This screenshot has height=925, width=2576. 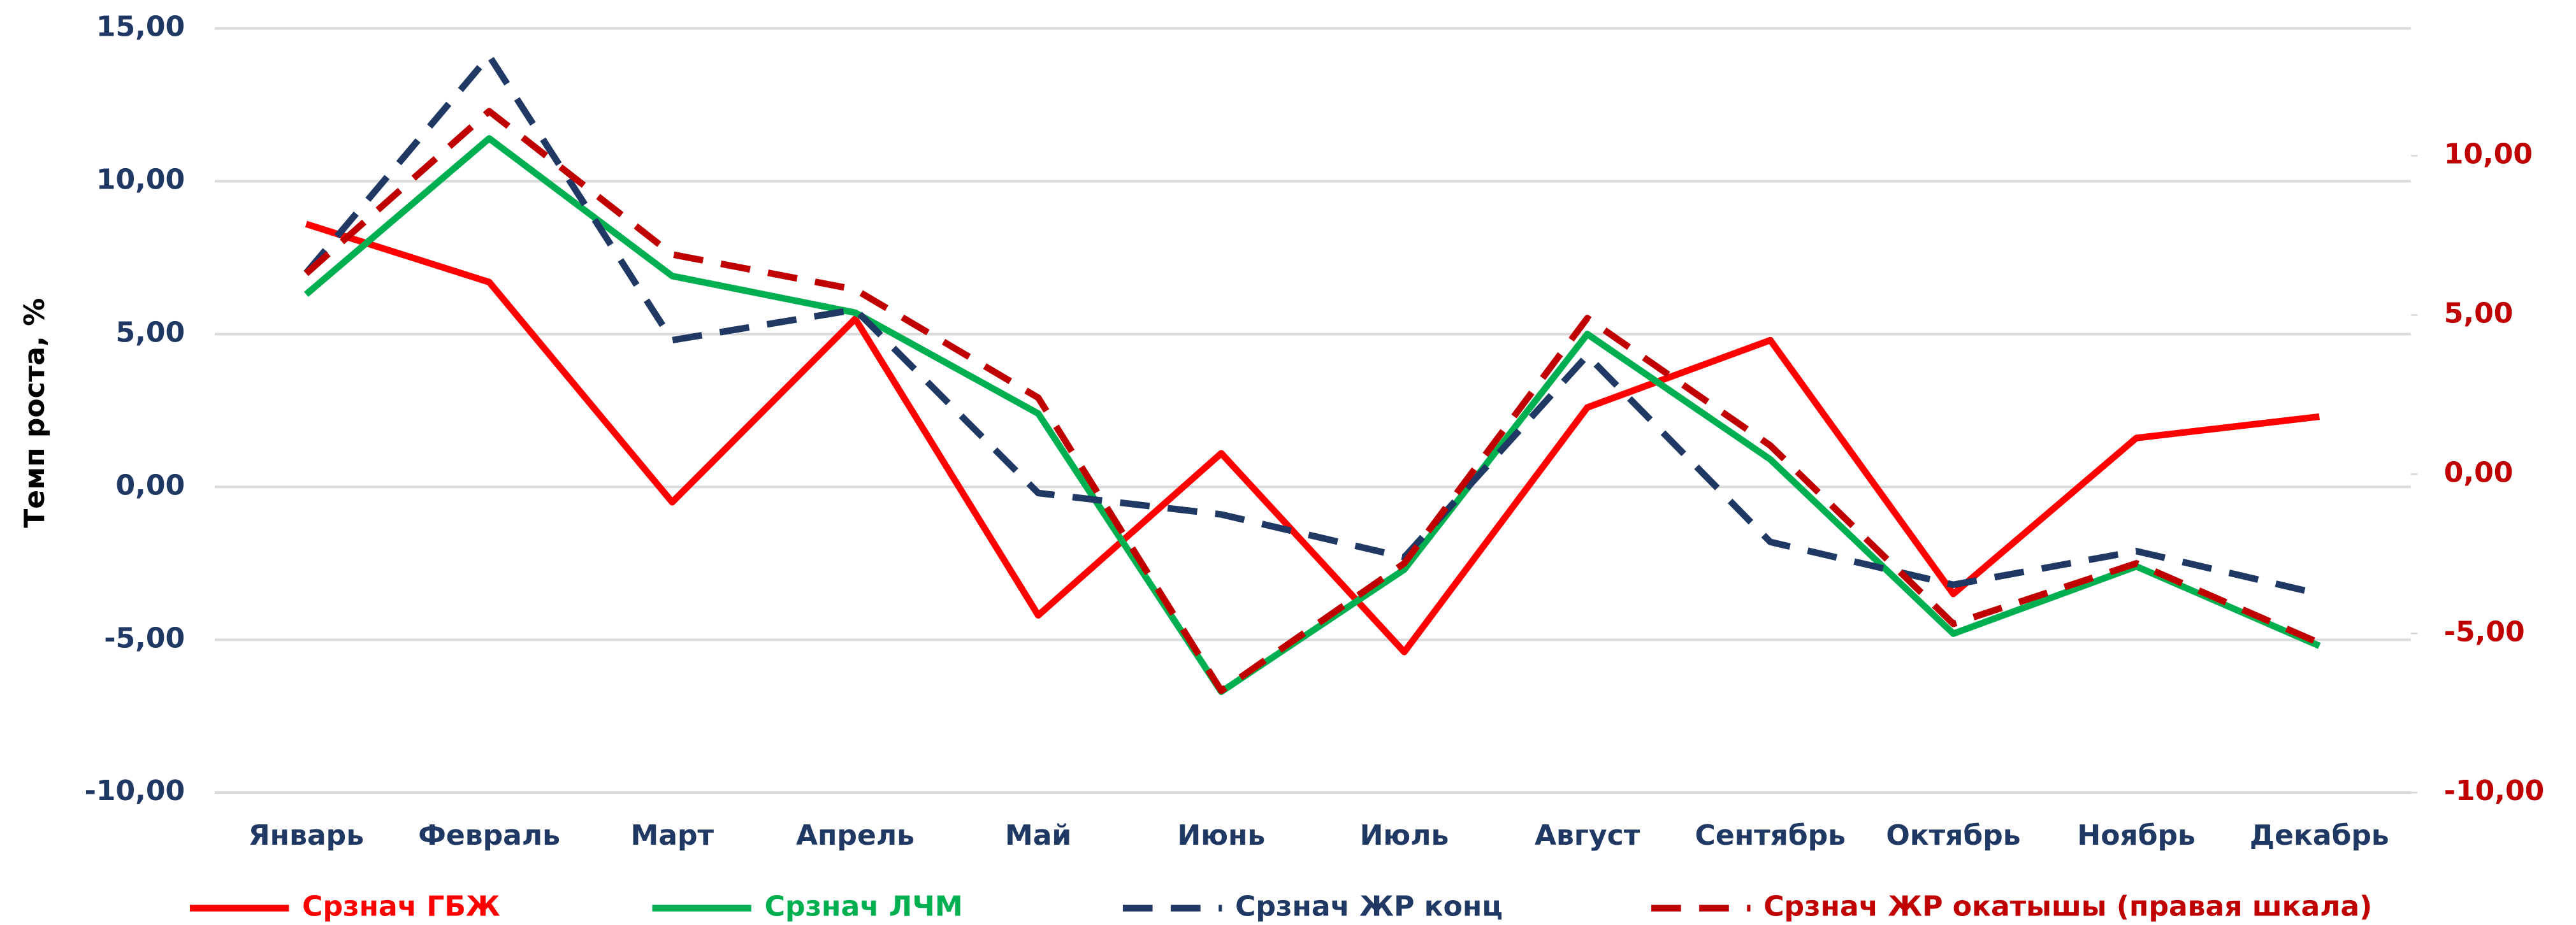 I want to click on y-tick-label: 15,00, so click(x=140, y=27).